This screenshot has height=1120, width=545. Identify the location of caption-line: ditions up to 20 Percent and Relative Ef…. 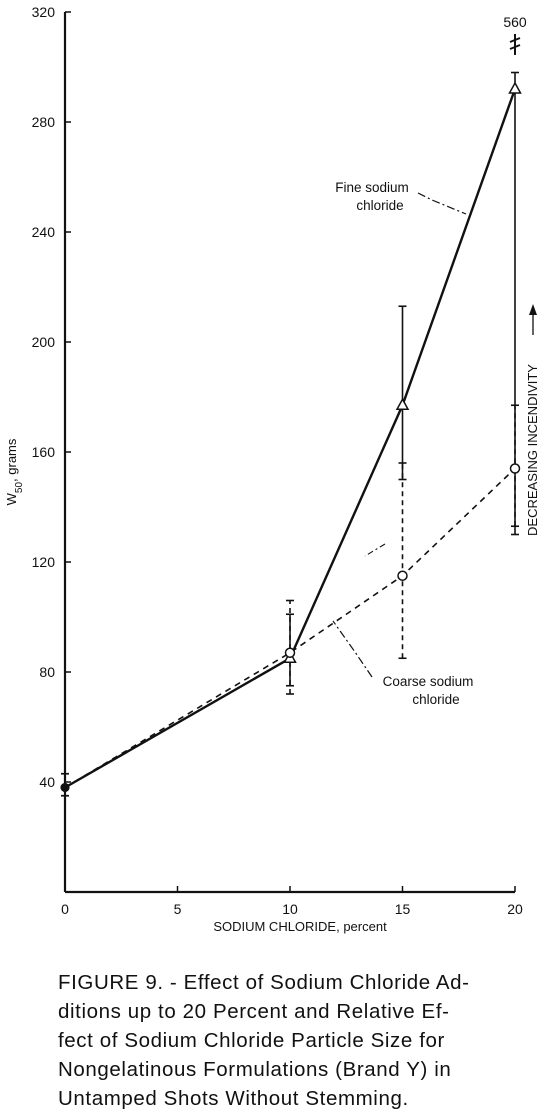
(254, 1011).